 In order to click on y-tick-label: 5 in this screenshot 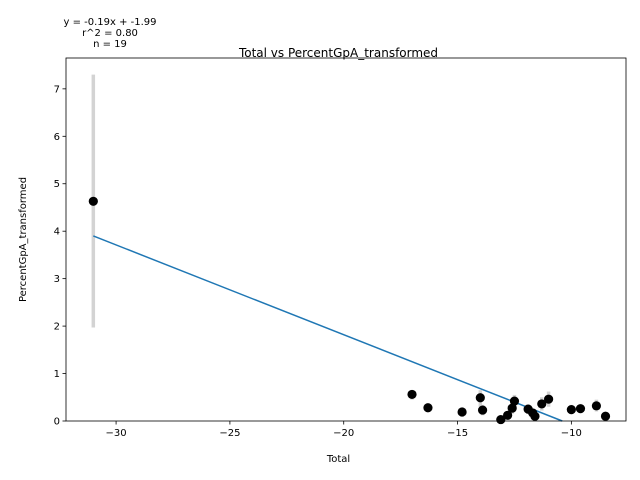, I will do `click(57, 184)`.